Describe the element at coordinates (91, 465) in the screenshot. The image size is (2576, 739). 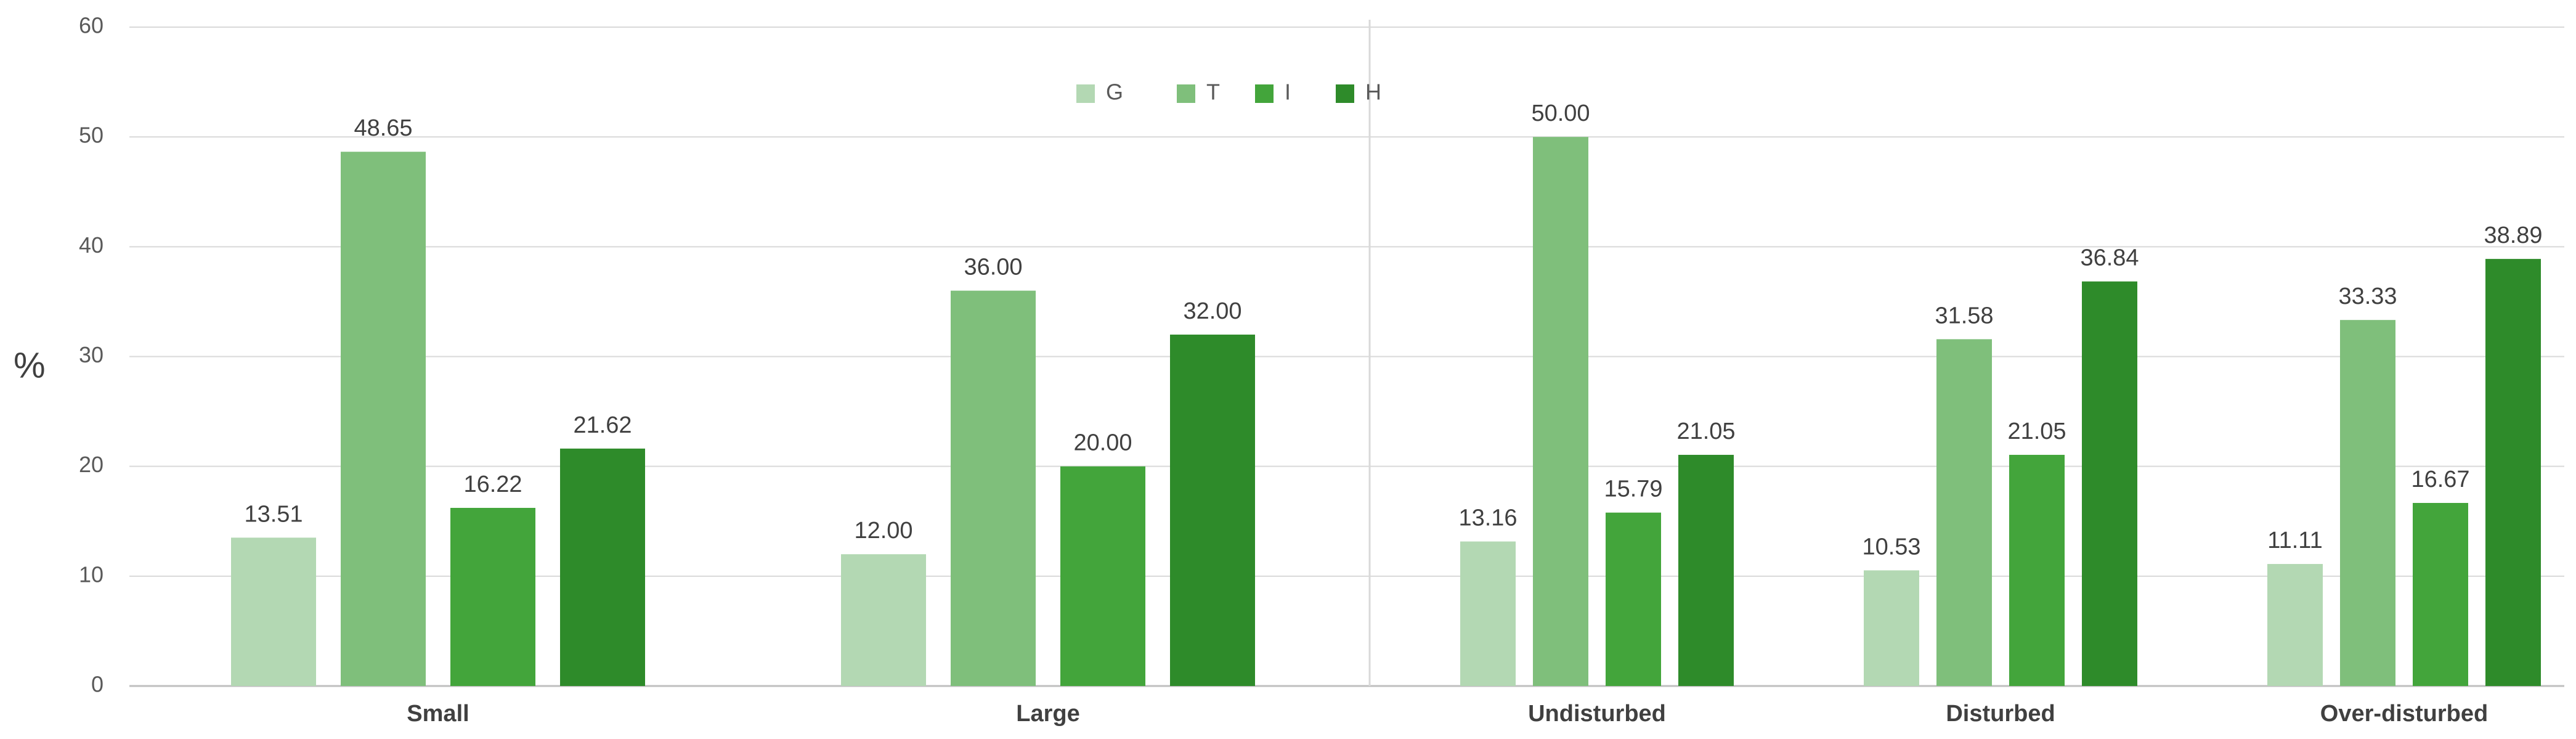
I see `y-tick-label: 20` at that location.